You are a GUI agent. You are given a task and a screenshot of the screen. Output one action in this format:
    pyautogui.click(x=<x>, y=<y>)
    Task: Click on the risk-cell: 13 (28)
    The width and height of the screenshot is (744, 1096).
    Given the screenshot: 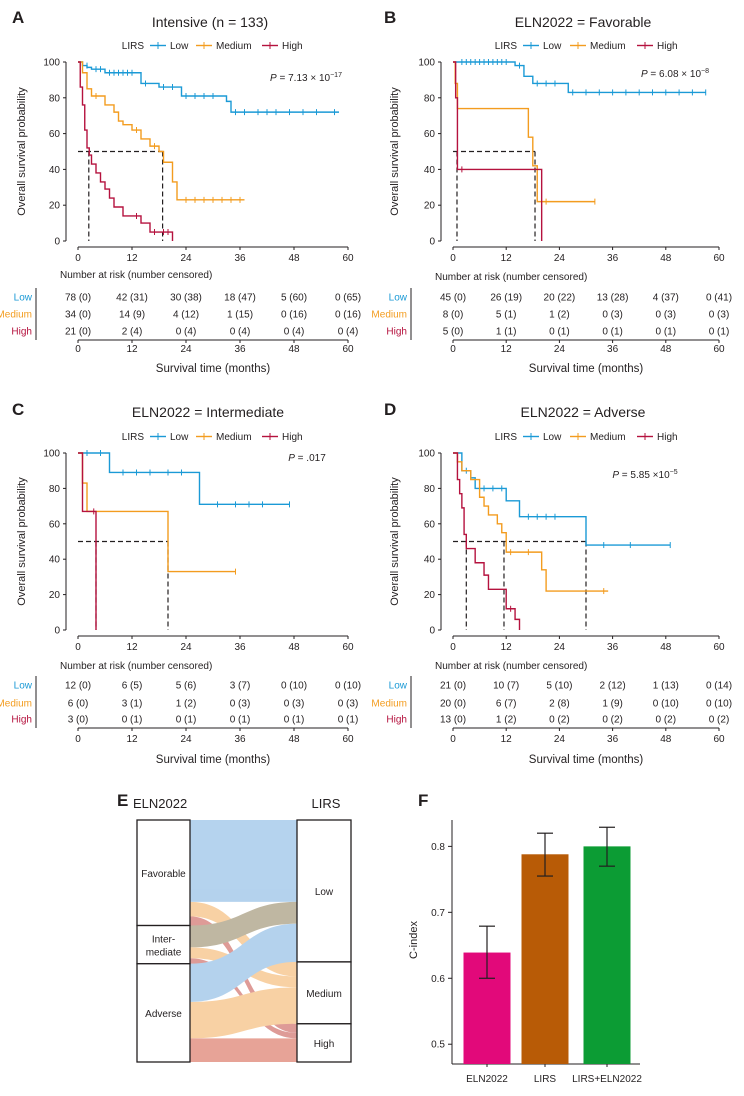 What is the action you would take?
    pyautogui.click(x=613, y=298)
    